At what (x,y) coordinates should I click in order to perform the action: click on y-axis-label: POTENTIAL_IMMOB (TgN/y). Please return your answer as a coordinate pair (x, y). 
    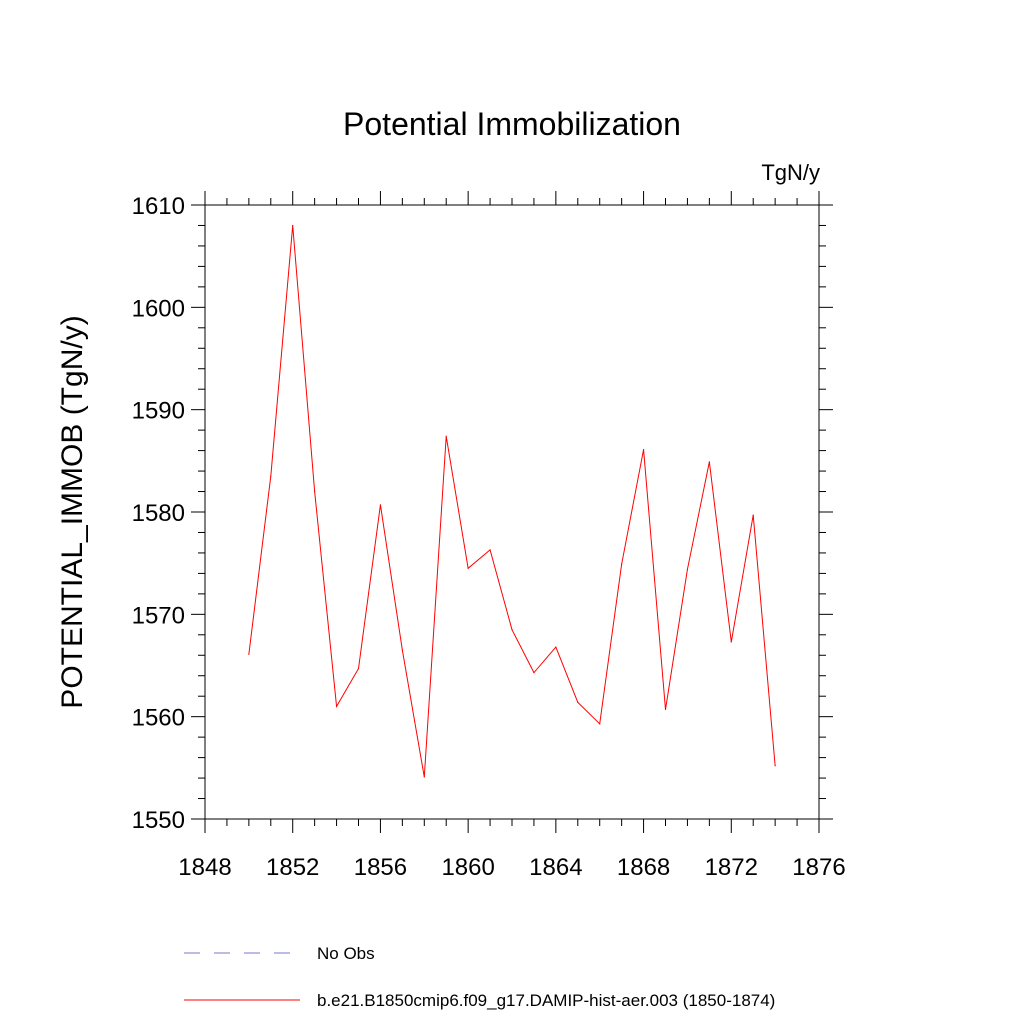
    Looking at the image, I should click on (72, 511).